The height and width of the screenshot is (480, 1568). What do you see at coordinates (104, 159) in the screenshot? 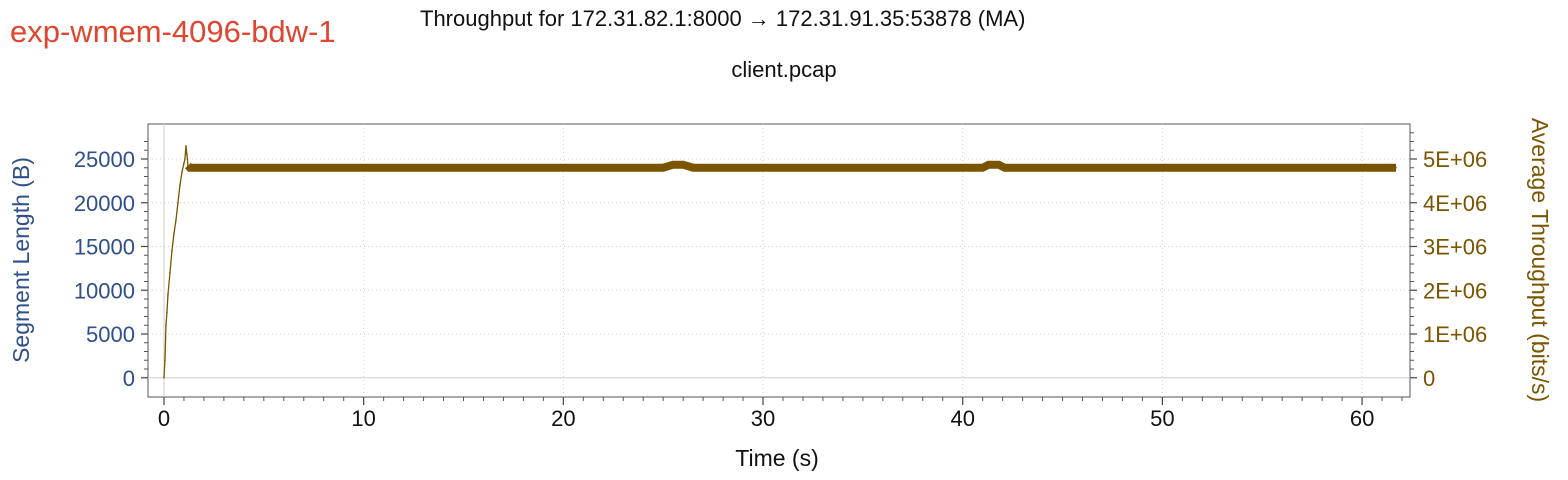
I see `y-left-tick-label: 25000` at bounding box center [104, 159].